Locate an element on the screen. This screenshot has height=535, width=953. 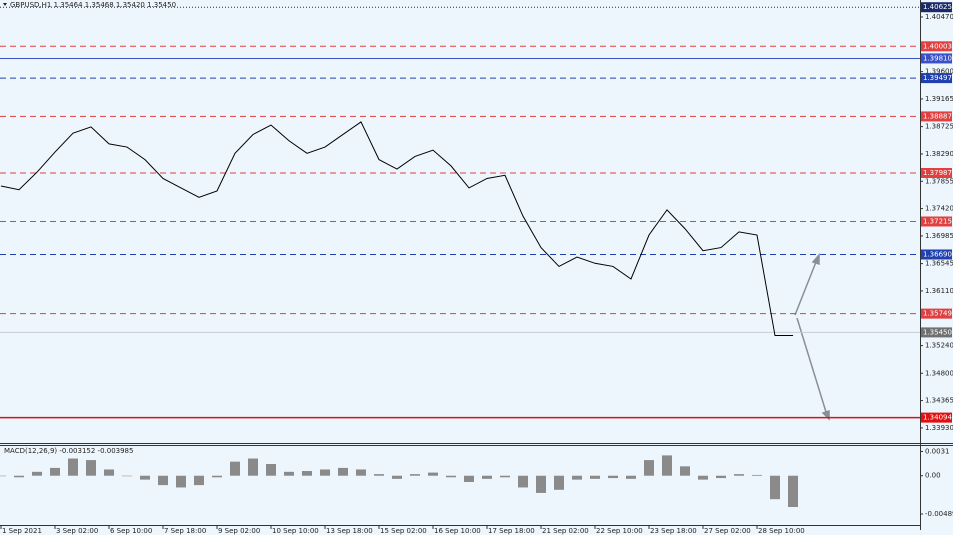
x-tick-label: 7 Sep 18:00 is located at coordinates (185, 531).